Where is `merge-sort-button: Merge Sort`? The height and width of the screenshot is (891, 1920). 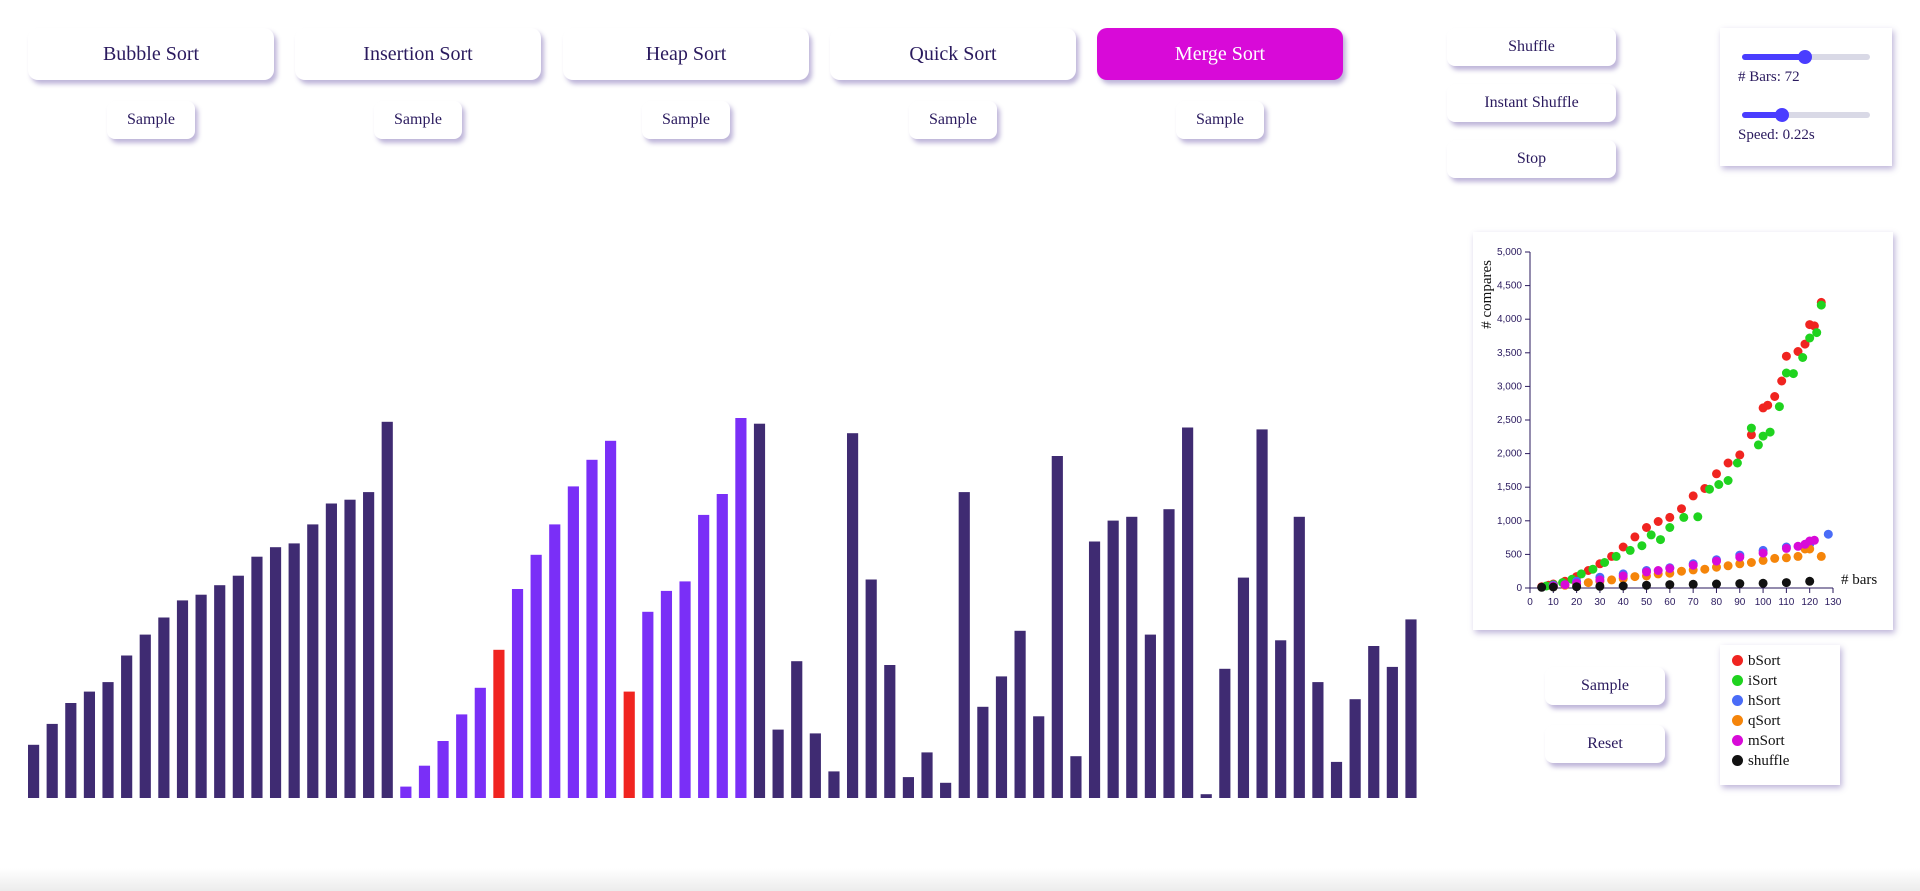
merge-sort-button: Merge Sort is located at coordinates (1220, 54).